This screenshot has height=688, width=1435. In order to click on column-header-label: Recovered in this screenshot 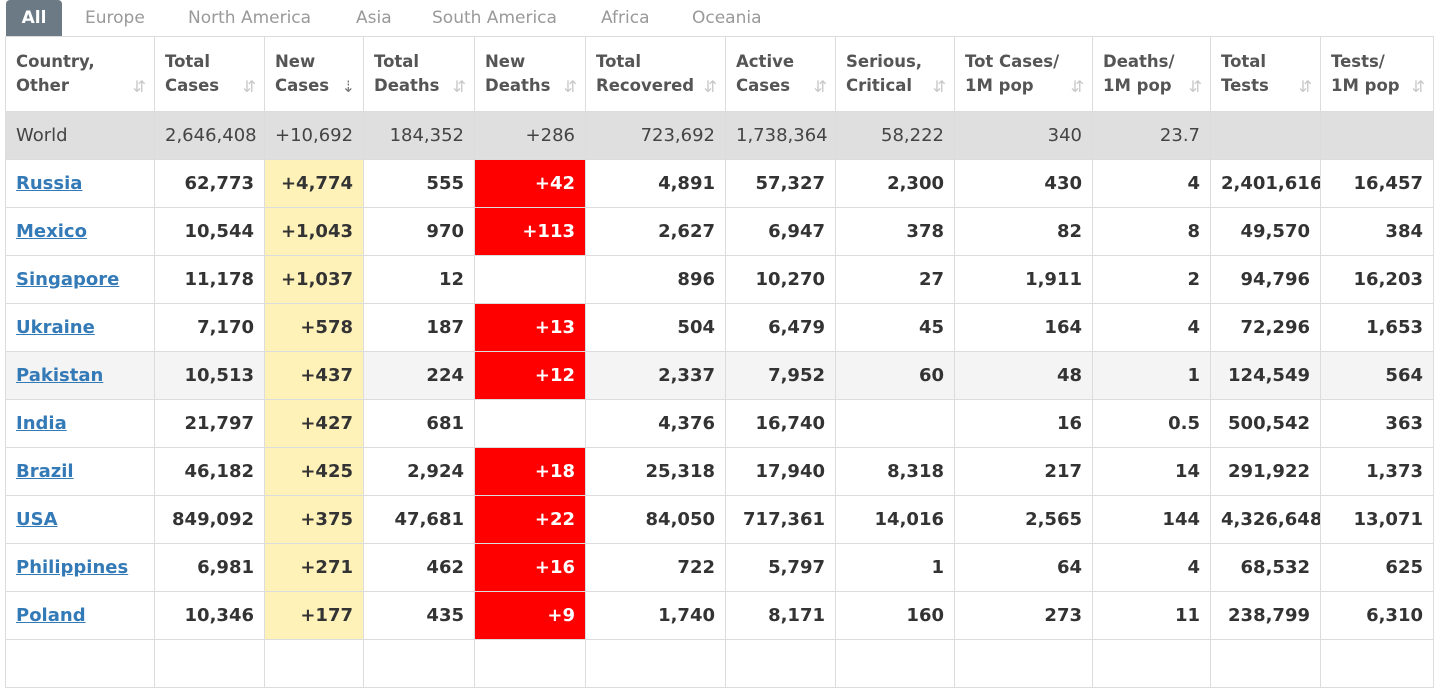, I will do `click(645, 85)`.